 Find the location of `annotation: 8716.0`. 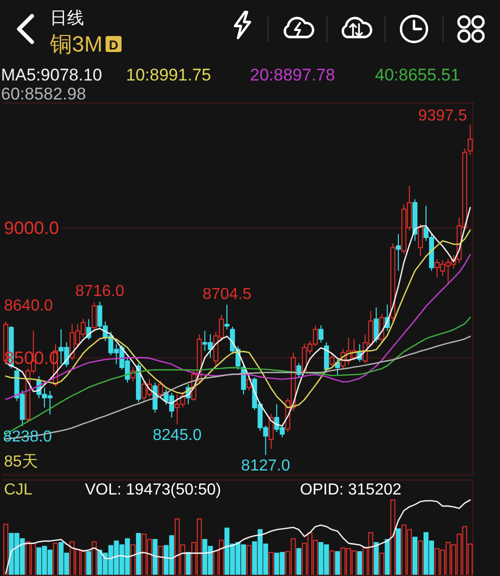

annotation: 8716.0 is located at coordinates (99, 291).